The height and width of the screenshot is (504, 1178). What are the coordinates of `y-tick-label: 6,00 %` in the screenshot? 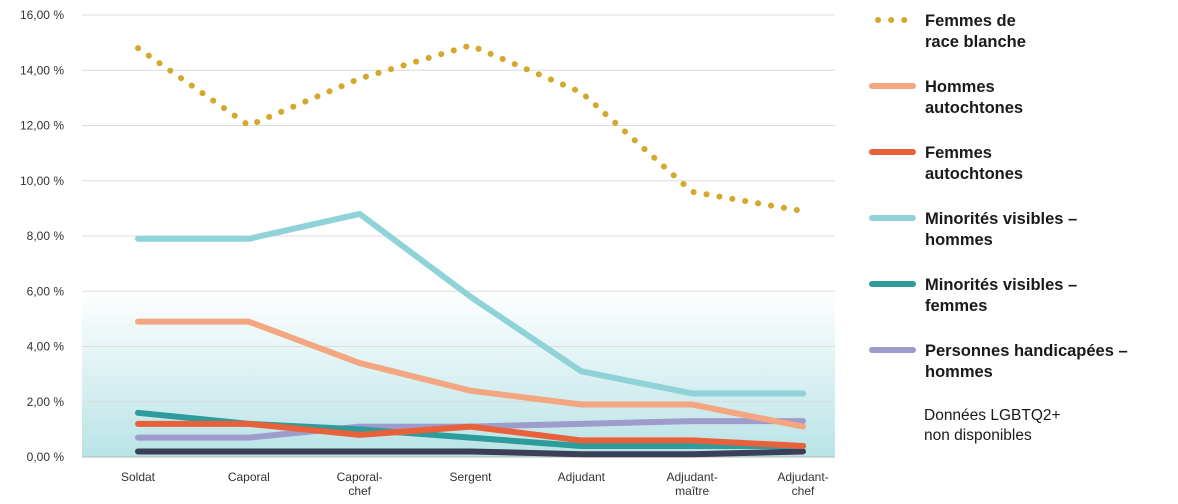 It's located at (46, 291).